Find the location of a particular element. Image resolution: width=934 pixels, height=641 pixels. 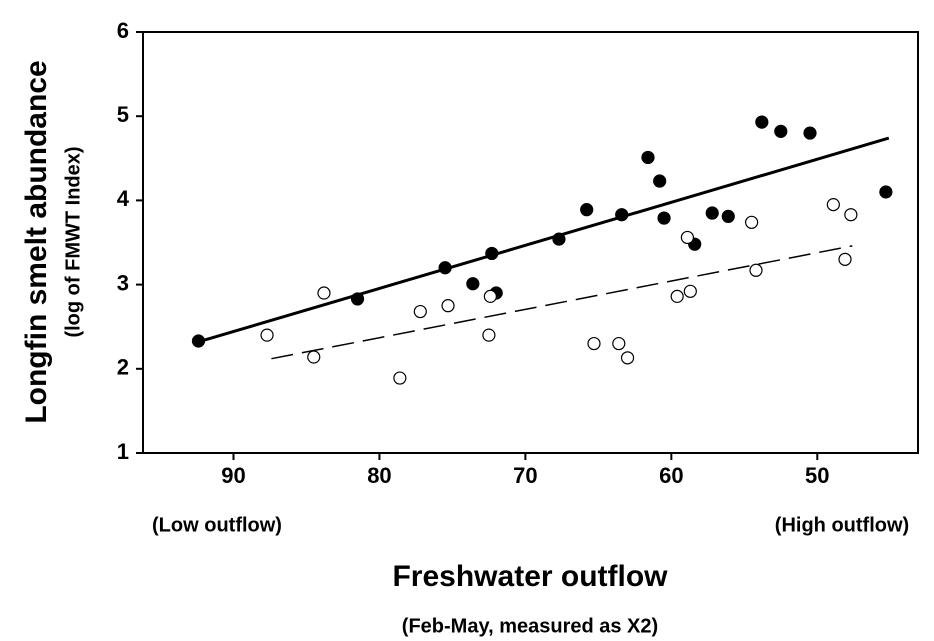

y-tick-label: 2 is located at coordinates (123, 367).